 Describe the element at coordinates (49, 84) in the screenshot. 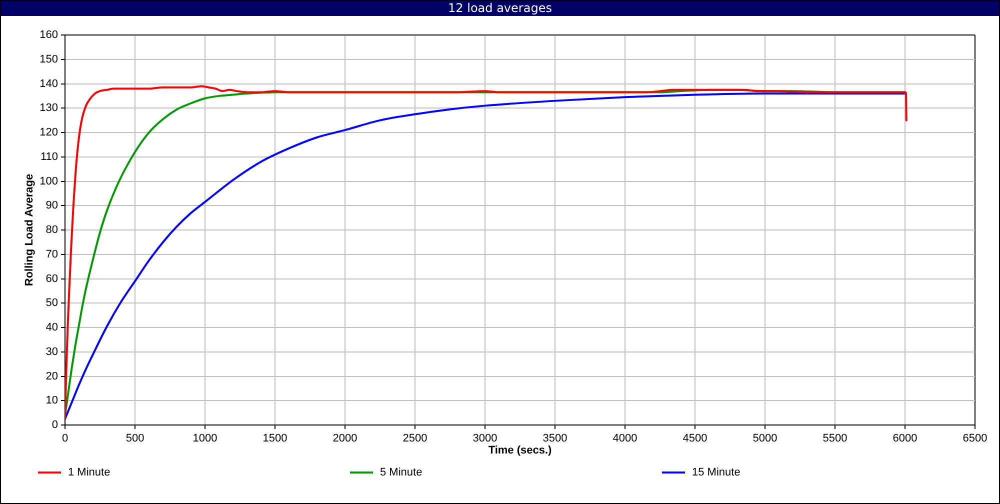

I see `y-tick-label: 140` at that location.